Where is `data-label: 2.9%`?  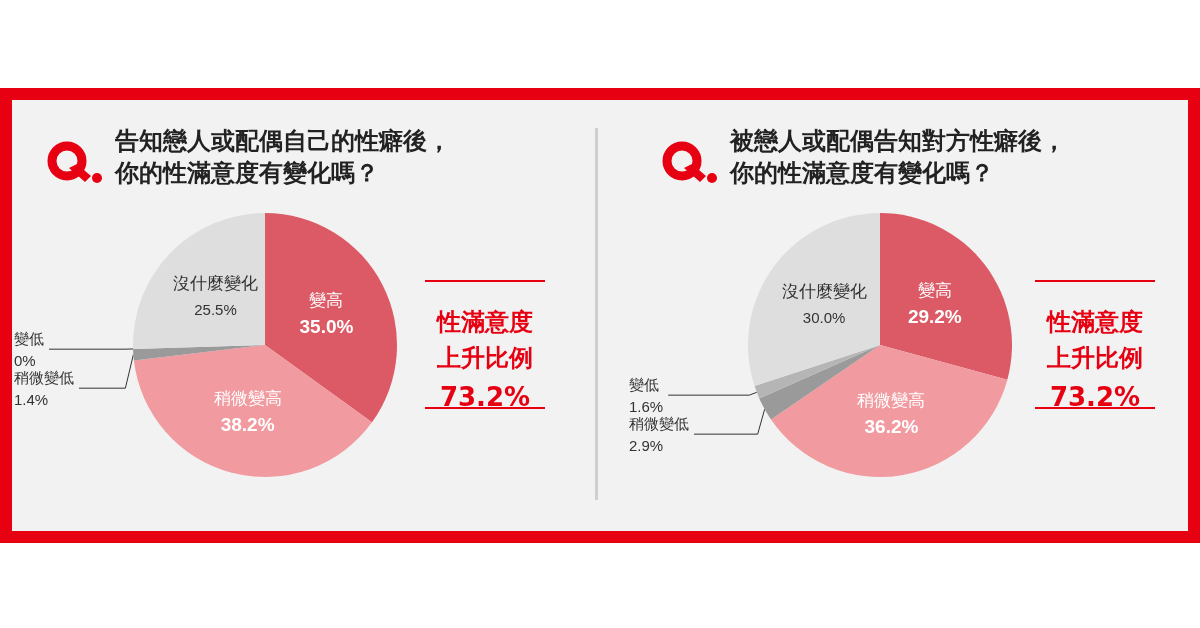 data-label: 2.9% is located at coordinates (646, 445).